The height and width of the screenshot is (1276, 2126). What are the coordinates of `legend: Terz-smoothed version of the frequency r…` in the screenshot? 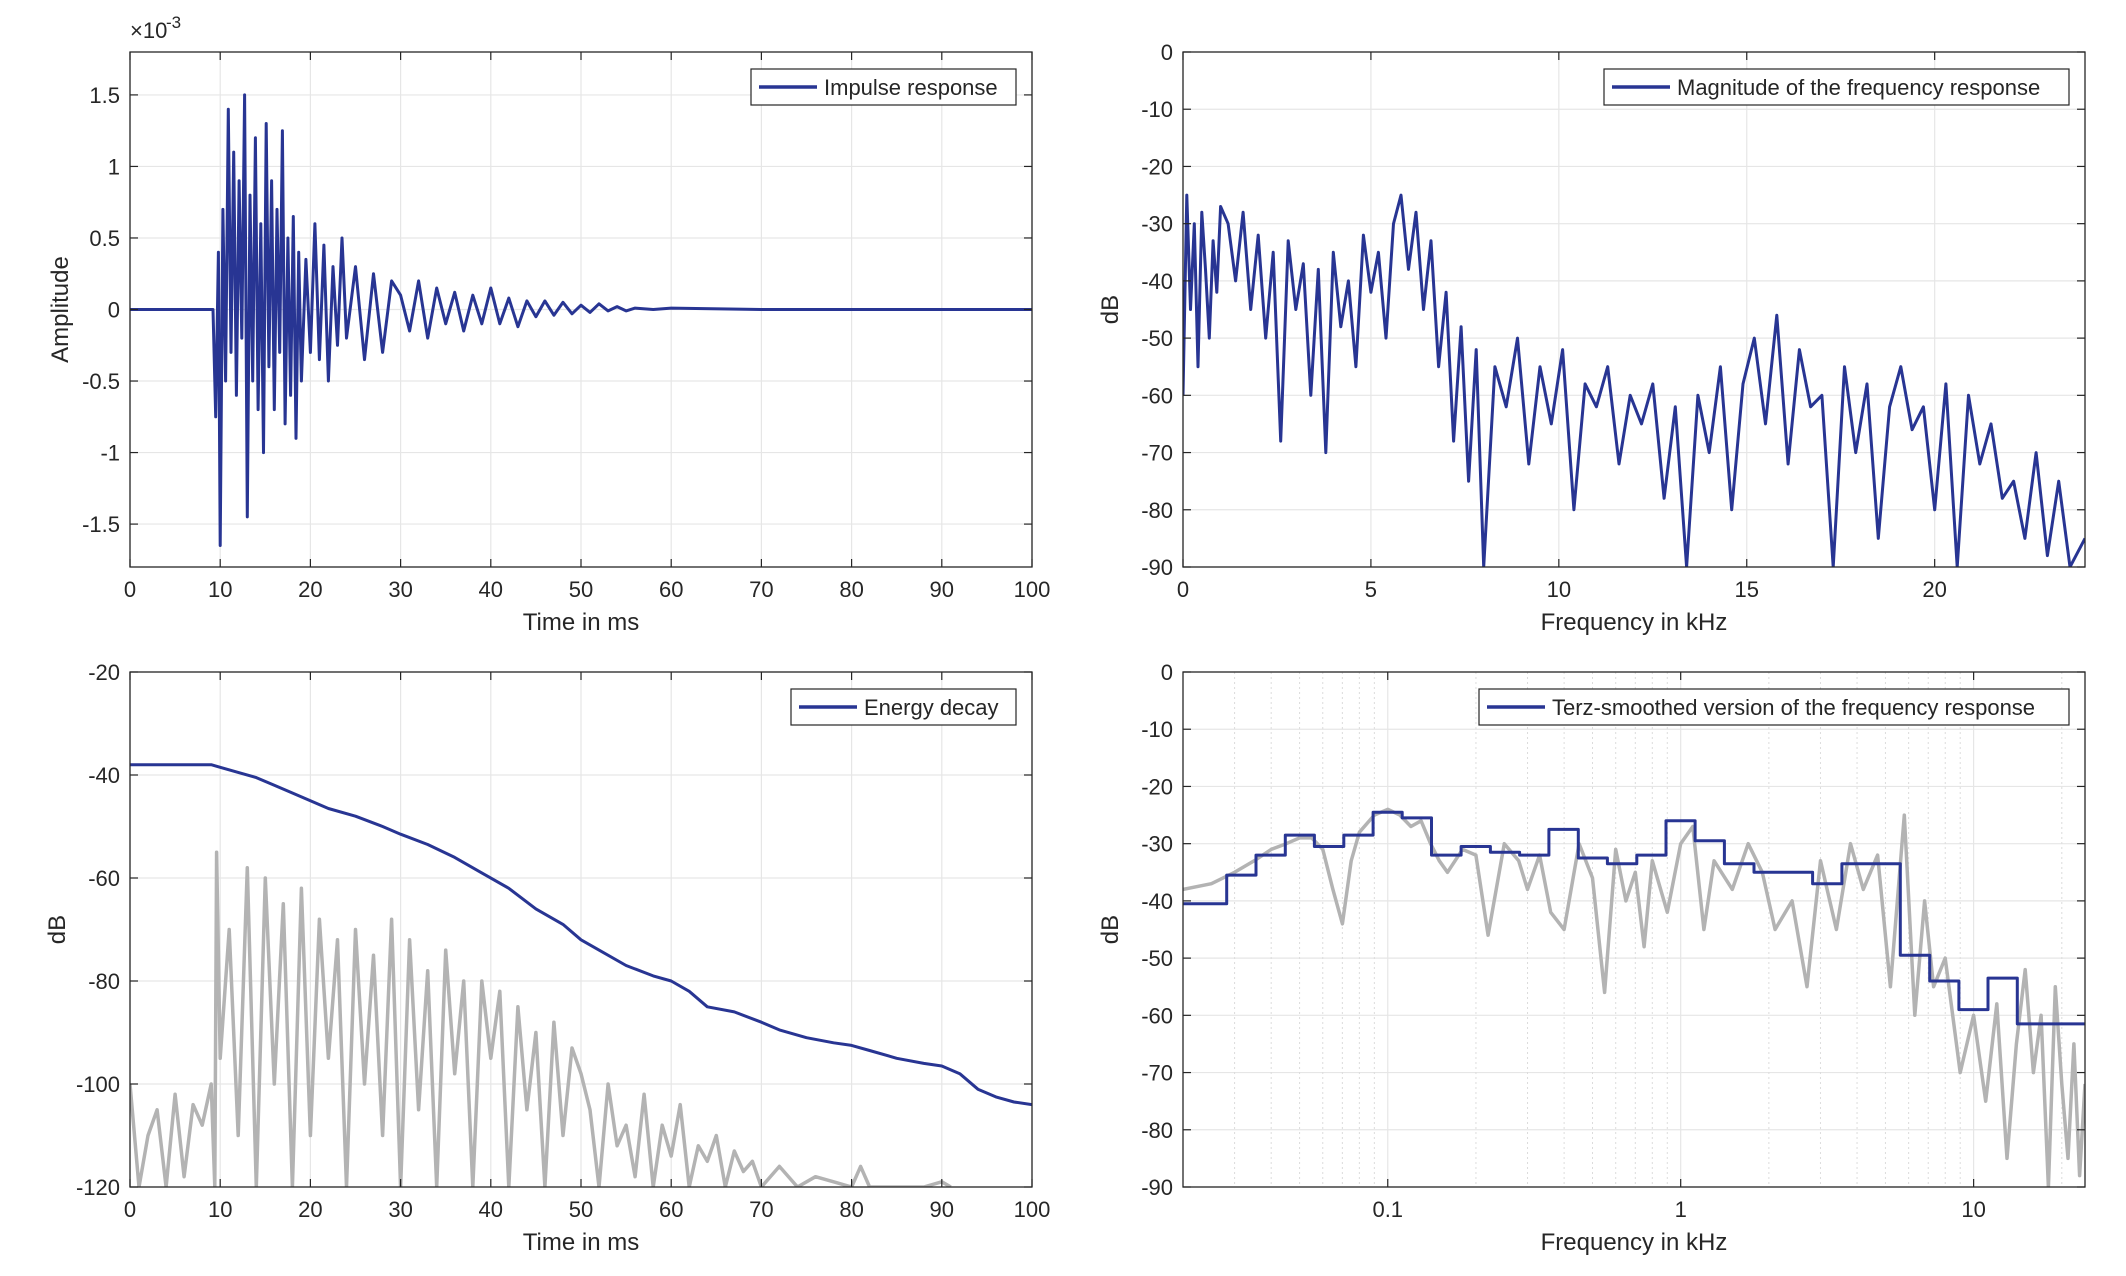 It's located at (1774, 707).